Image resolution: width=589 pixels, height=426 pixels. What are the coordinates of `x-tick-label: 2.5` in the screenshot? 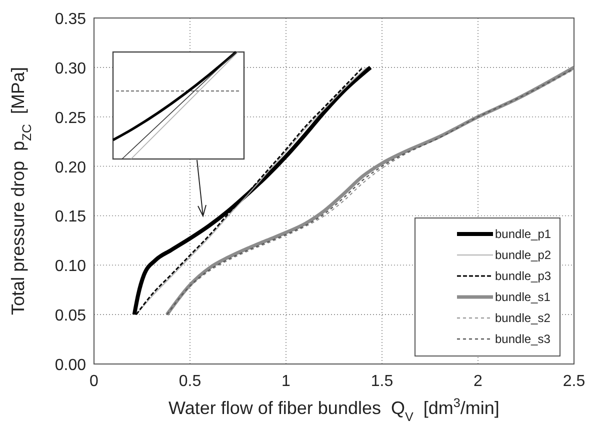 It's located at (574, 381).